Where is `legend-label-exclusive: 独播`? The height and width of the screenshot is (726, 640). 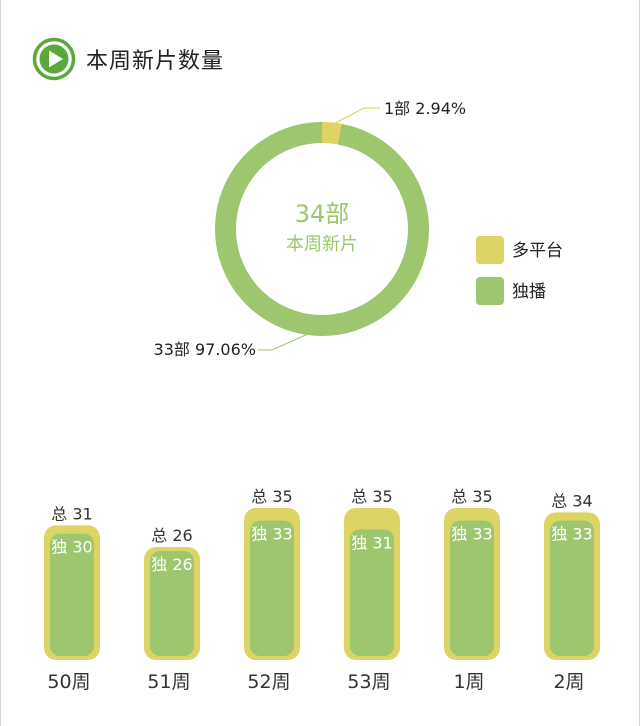 legend-label-exclusive: 独播 is located at coordinates (529, 292).